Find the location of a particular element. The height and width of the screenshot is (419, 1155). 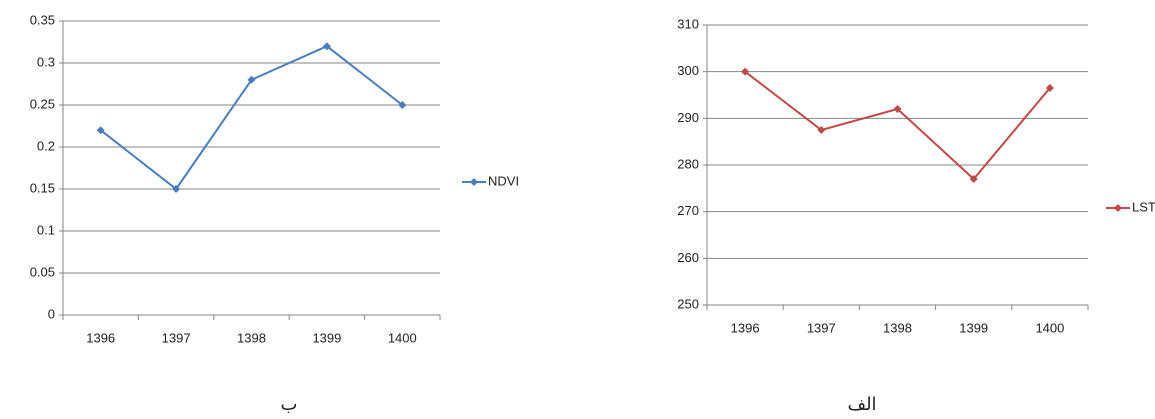

y-tick-label: 310 is located at coordinates (688, 23).